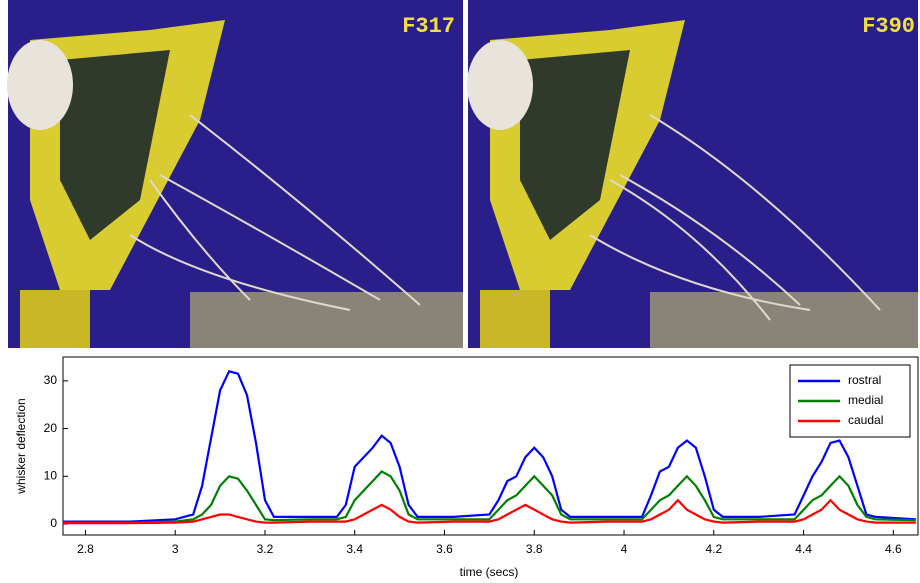 Image resolution: width=920 pixels, height=583 pixels. What do you see at coordinates (534, 549) in the screenshot?
I see `x-tick-label: 3.8` at bounding box center [534, 549].